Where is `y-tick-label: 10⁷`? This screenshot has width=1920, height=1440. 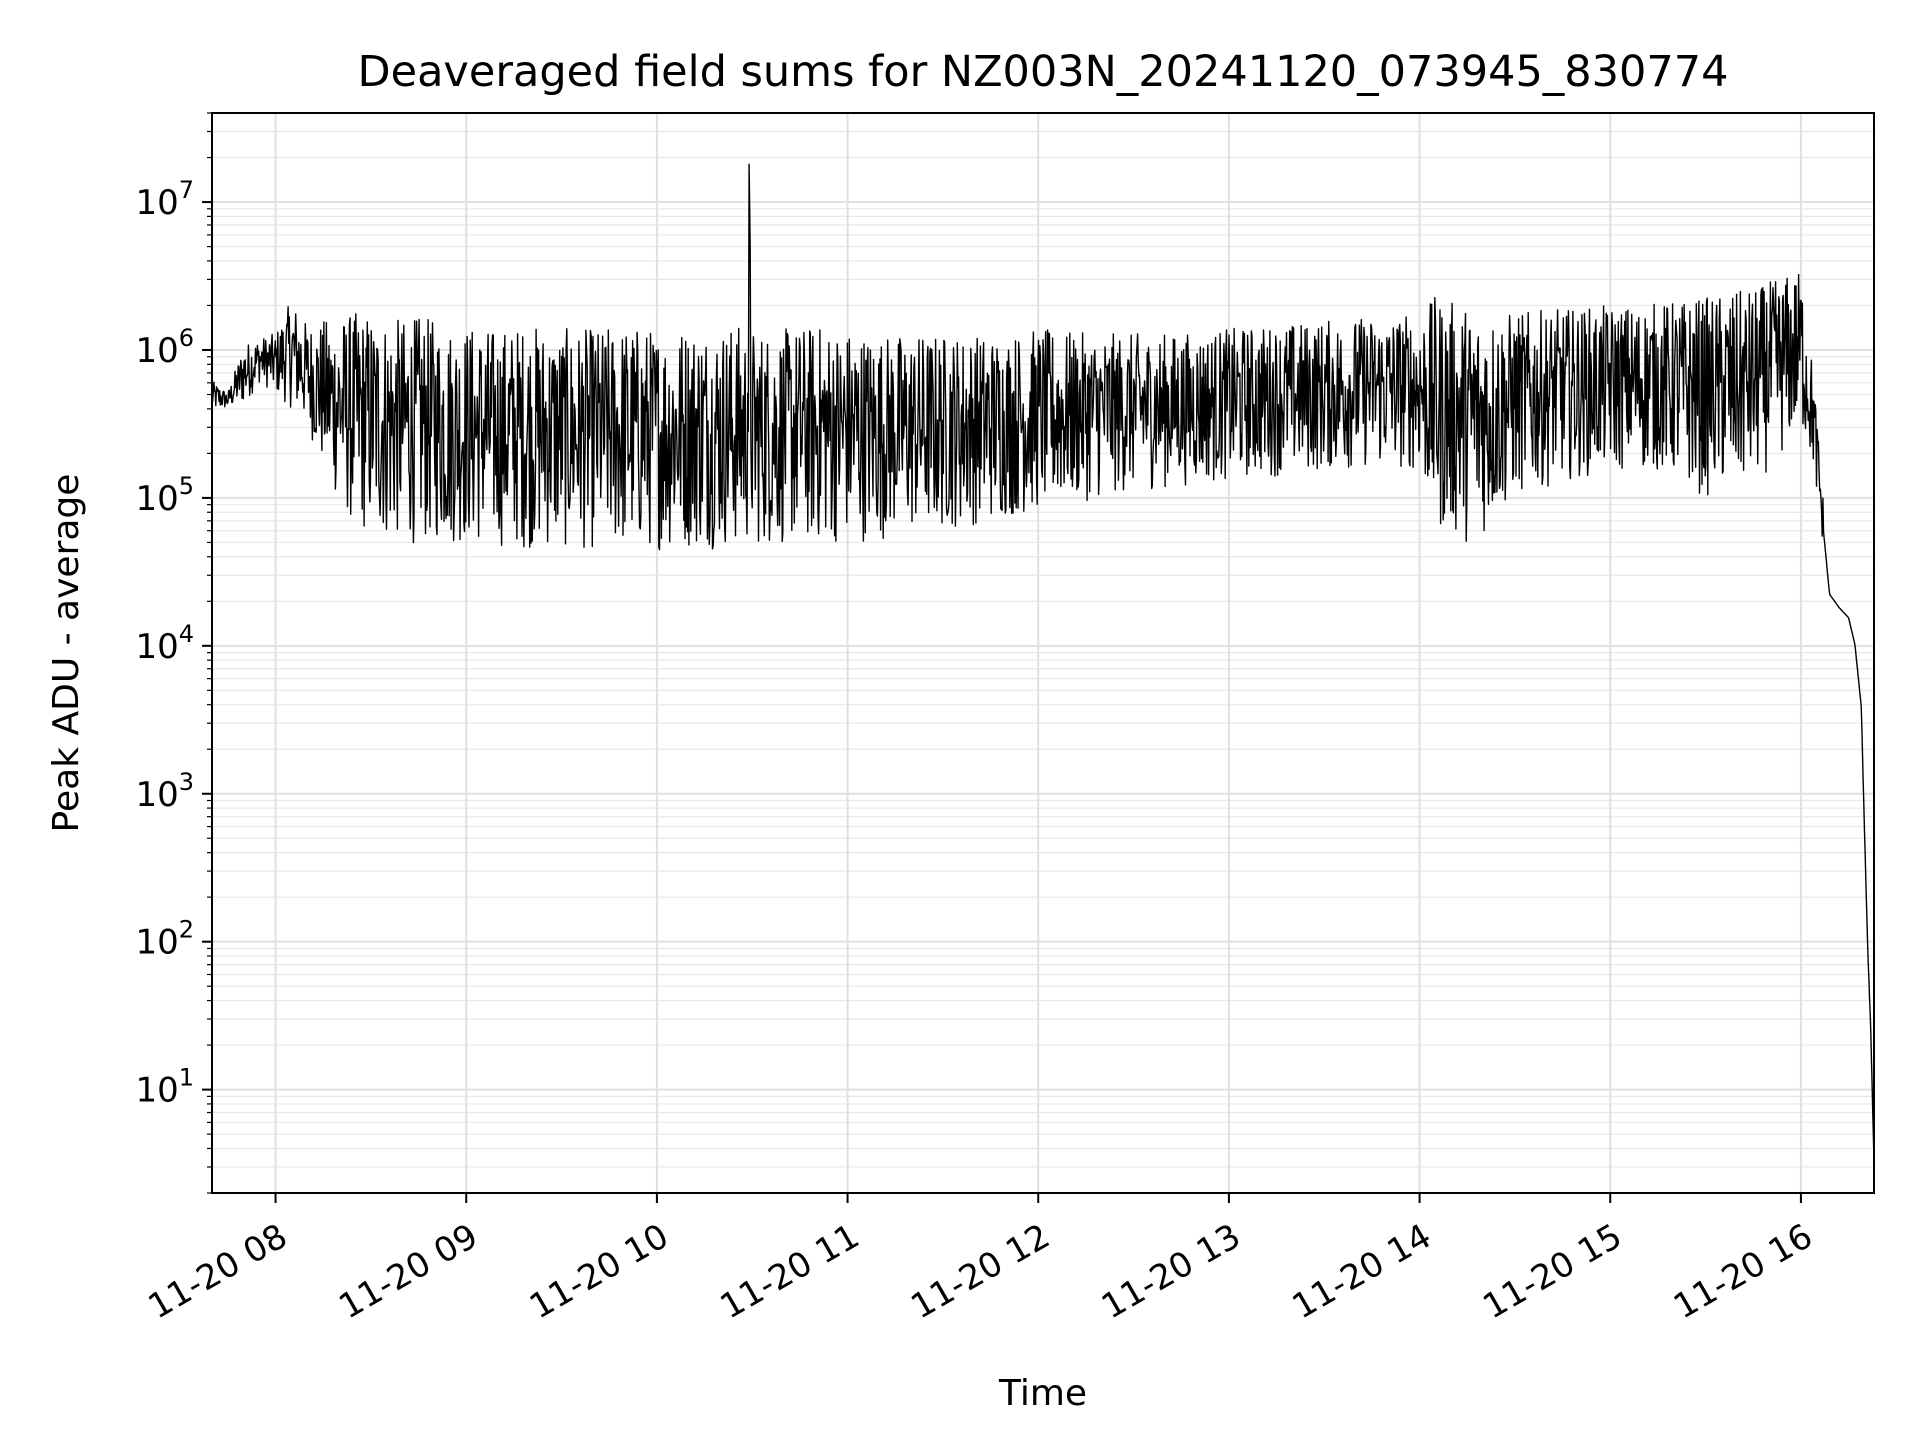
y-tick-label: 10⁷ is located at coordinates (164, 199).